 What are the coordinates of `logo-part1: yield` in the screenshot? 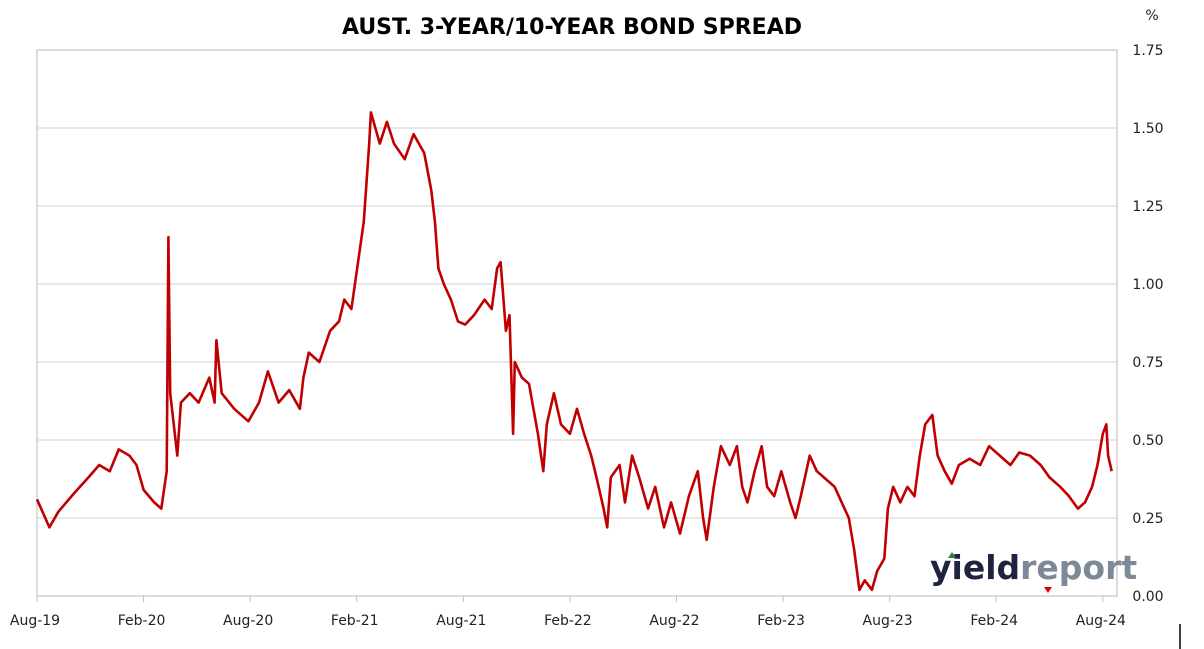 It's located at (975, 567).